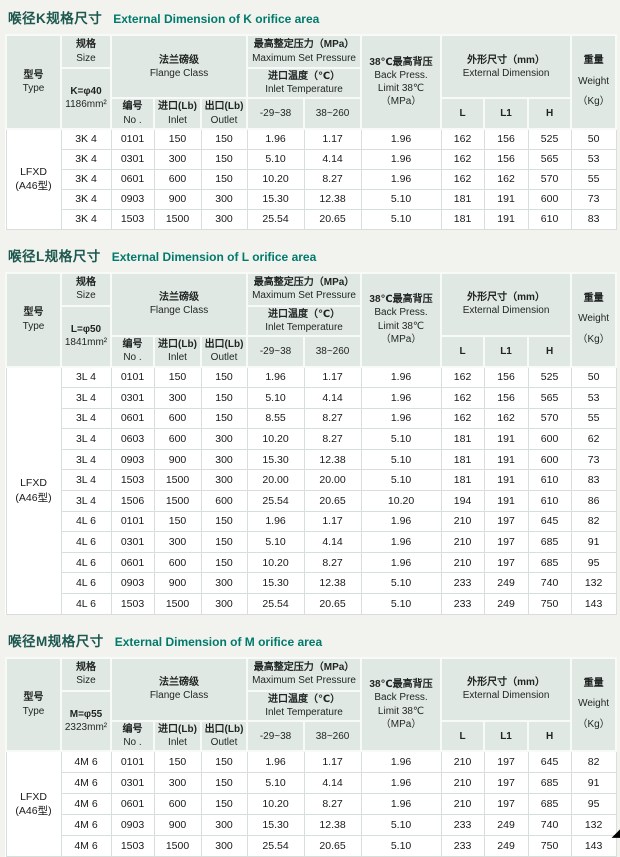 The height and width of the screenshot is (857, 620). What do you see at coordinates (86, 283) in the screenshot?
I see `header-line: 规格` at bounding box center [86, 283].